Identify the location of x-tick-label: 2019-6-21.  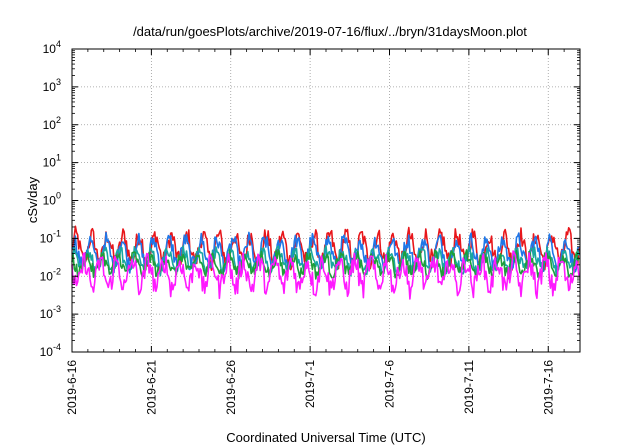
(151, 387).